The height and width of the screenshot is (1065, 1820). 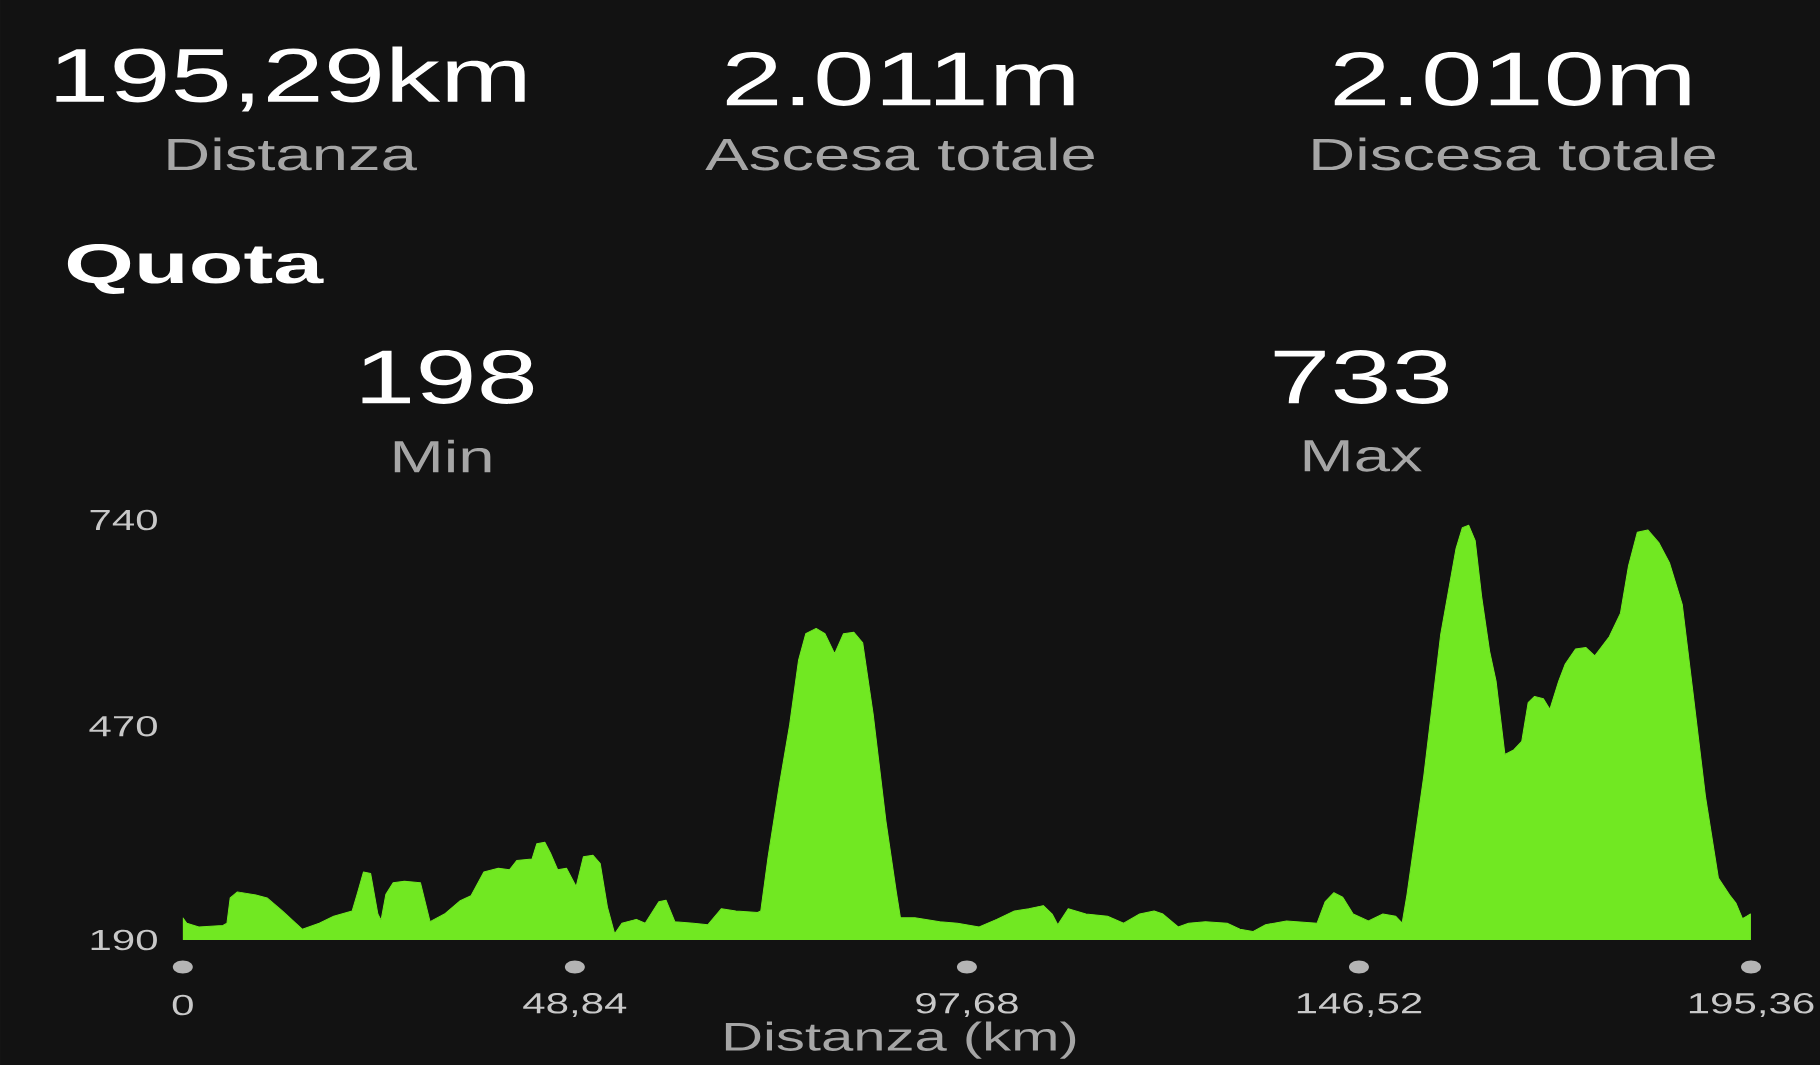 What do you see at coordinates (575, 1005) in the screenshot?
I see `x-tick-label: 48,84` at bounding box center [575, 1005].